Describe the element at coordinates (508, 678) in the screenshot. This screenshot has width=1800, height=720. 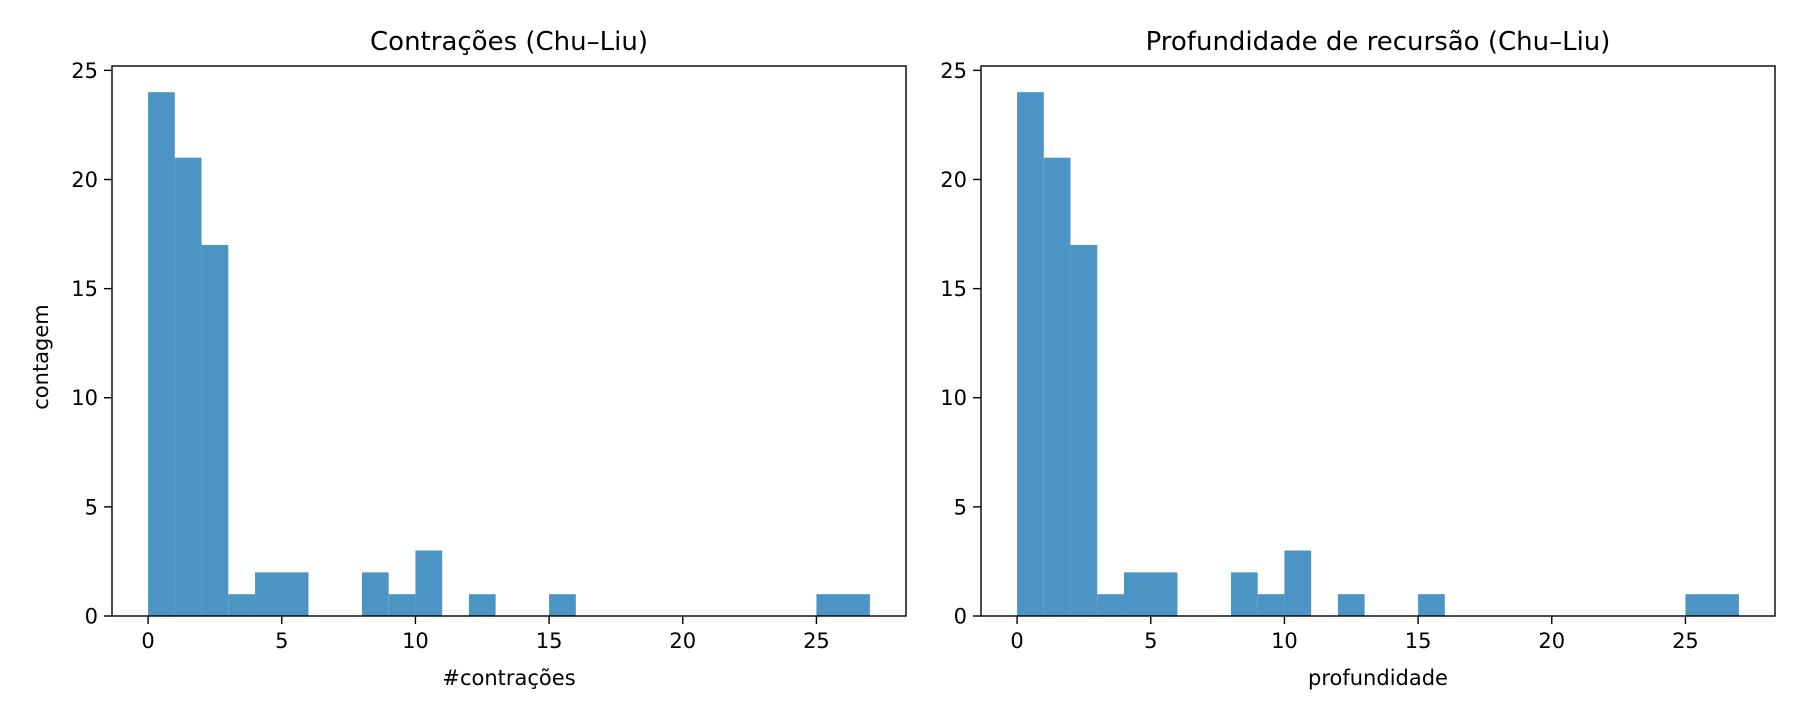
I see `x-axis-label: #contrações` at that location.